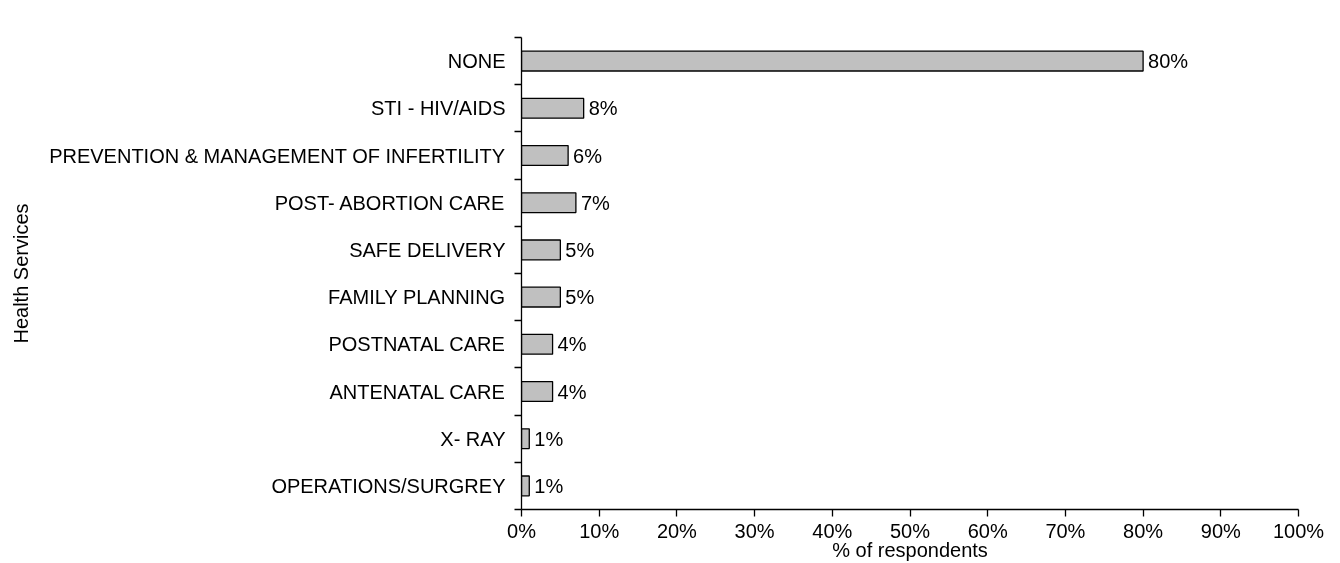  I want to click on data-label: 7%, so click(595, 202).